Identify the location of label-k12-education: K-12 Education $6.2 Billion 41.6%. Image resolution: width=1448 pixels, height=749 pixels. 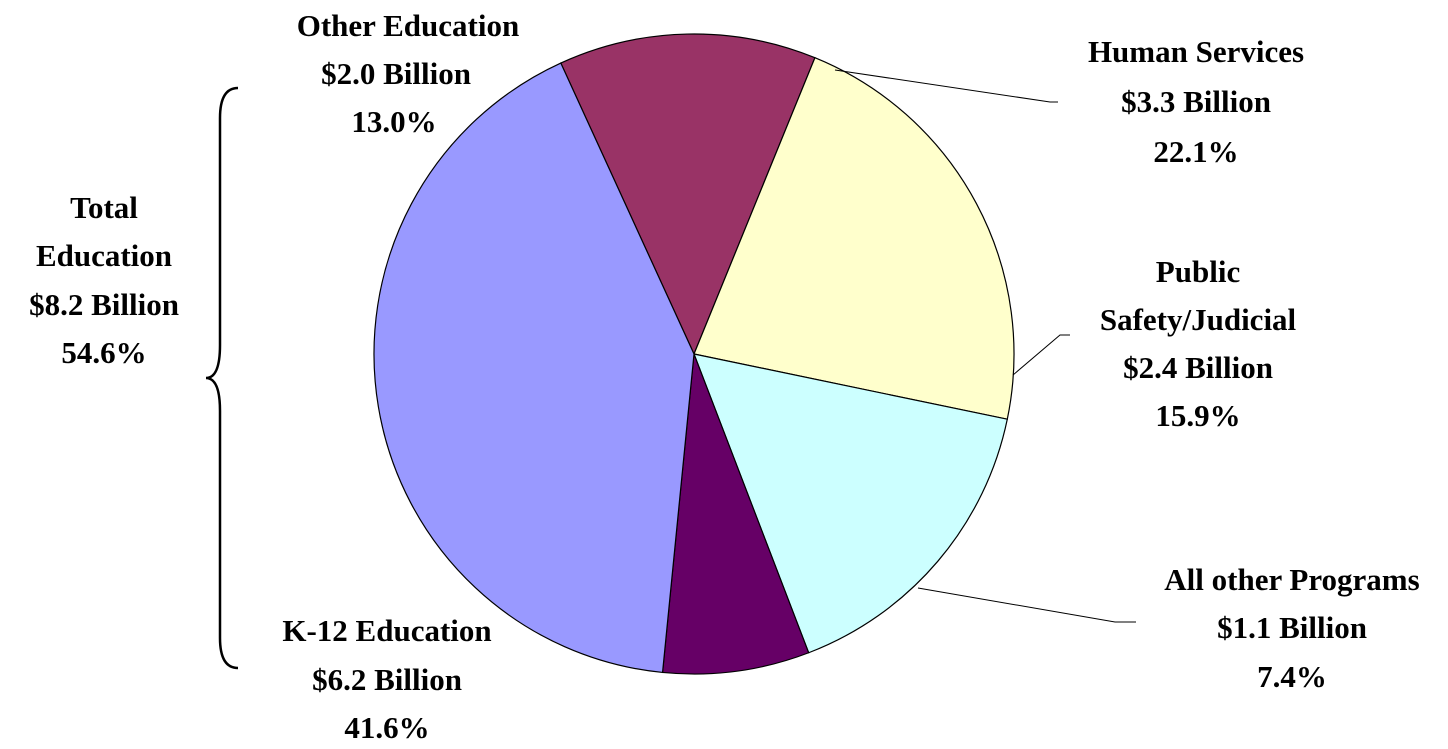
(386, 679).